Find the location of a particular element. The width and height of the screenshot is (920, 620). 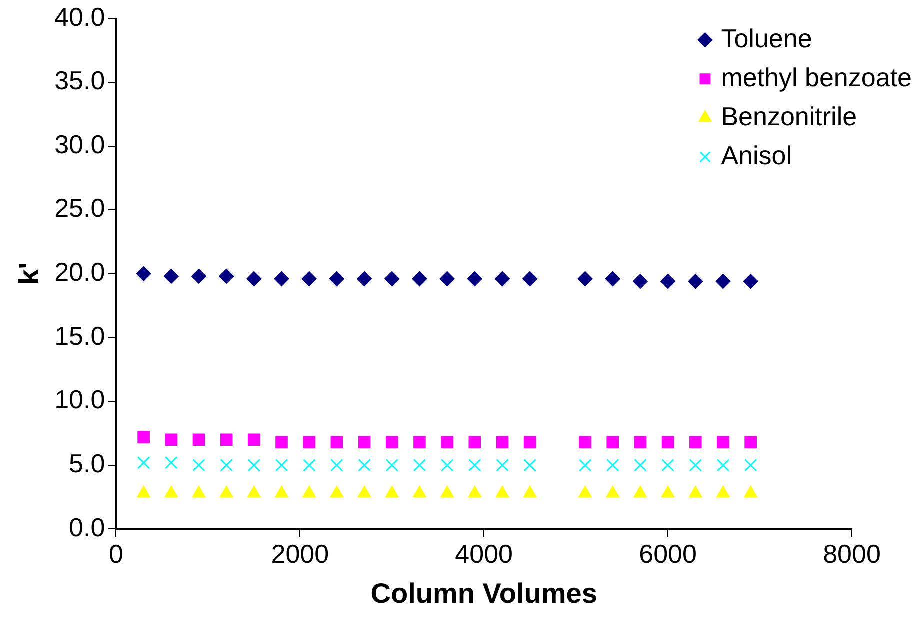

y-tick-label: 25.0 is located at coordinates (80, 208).